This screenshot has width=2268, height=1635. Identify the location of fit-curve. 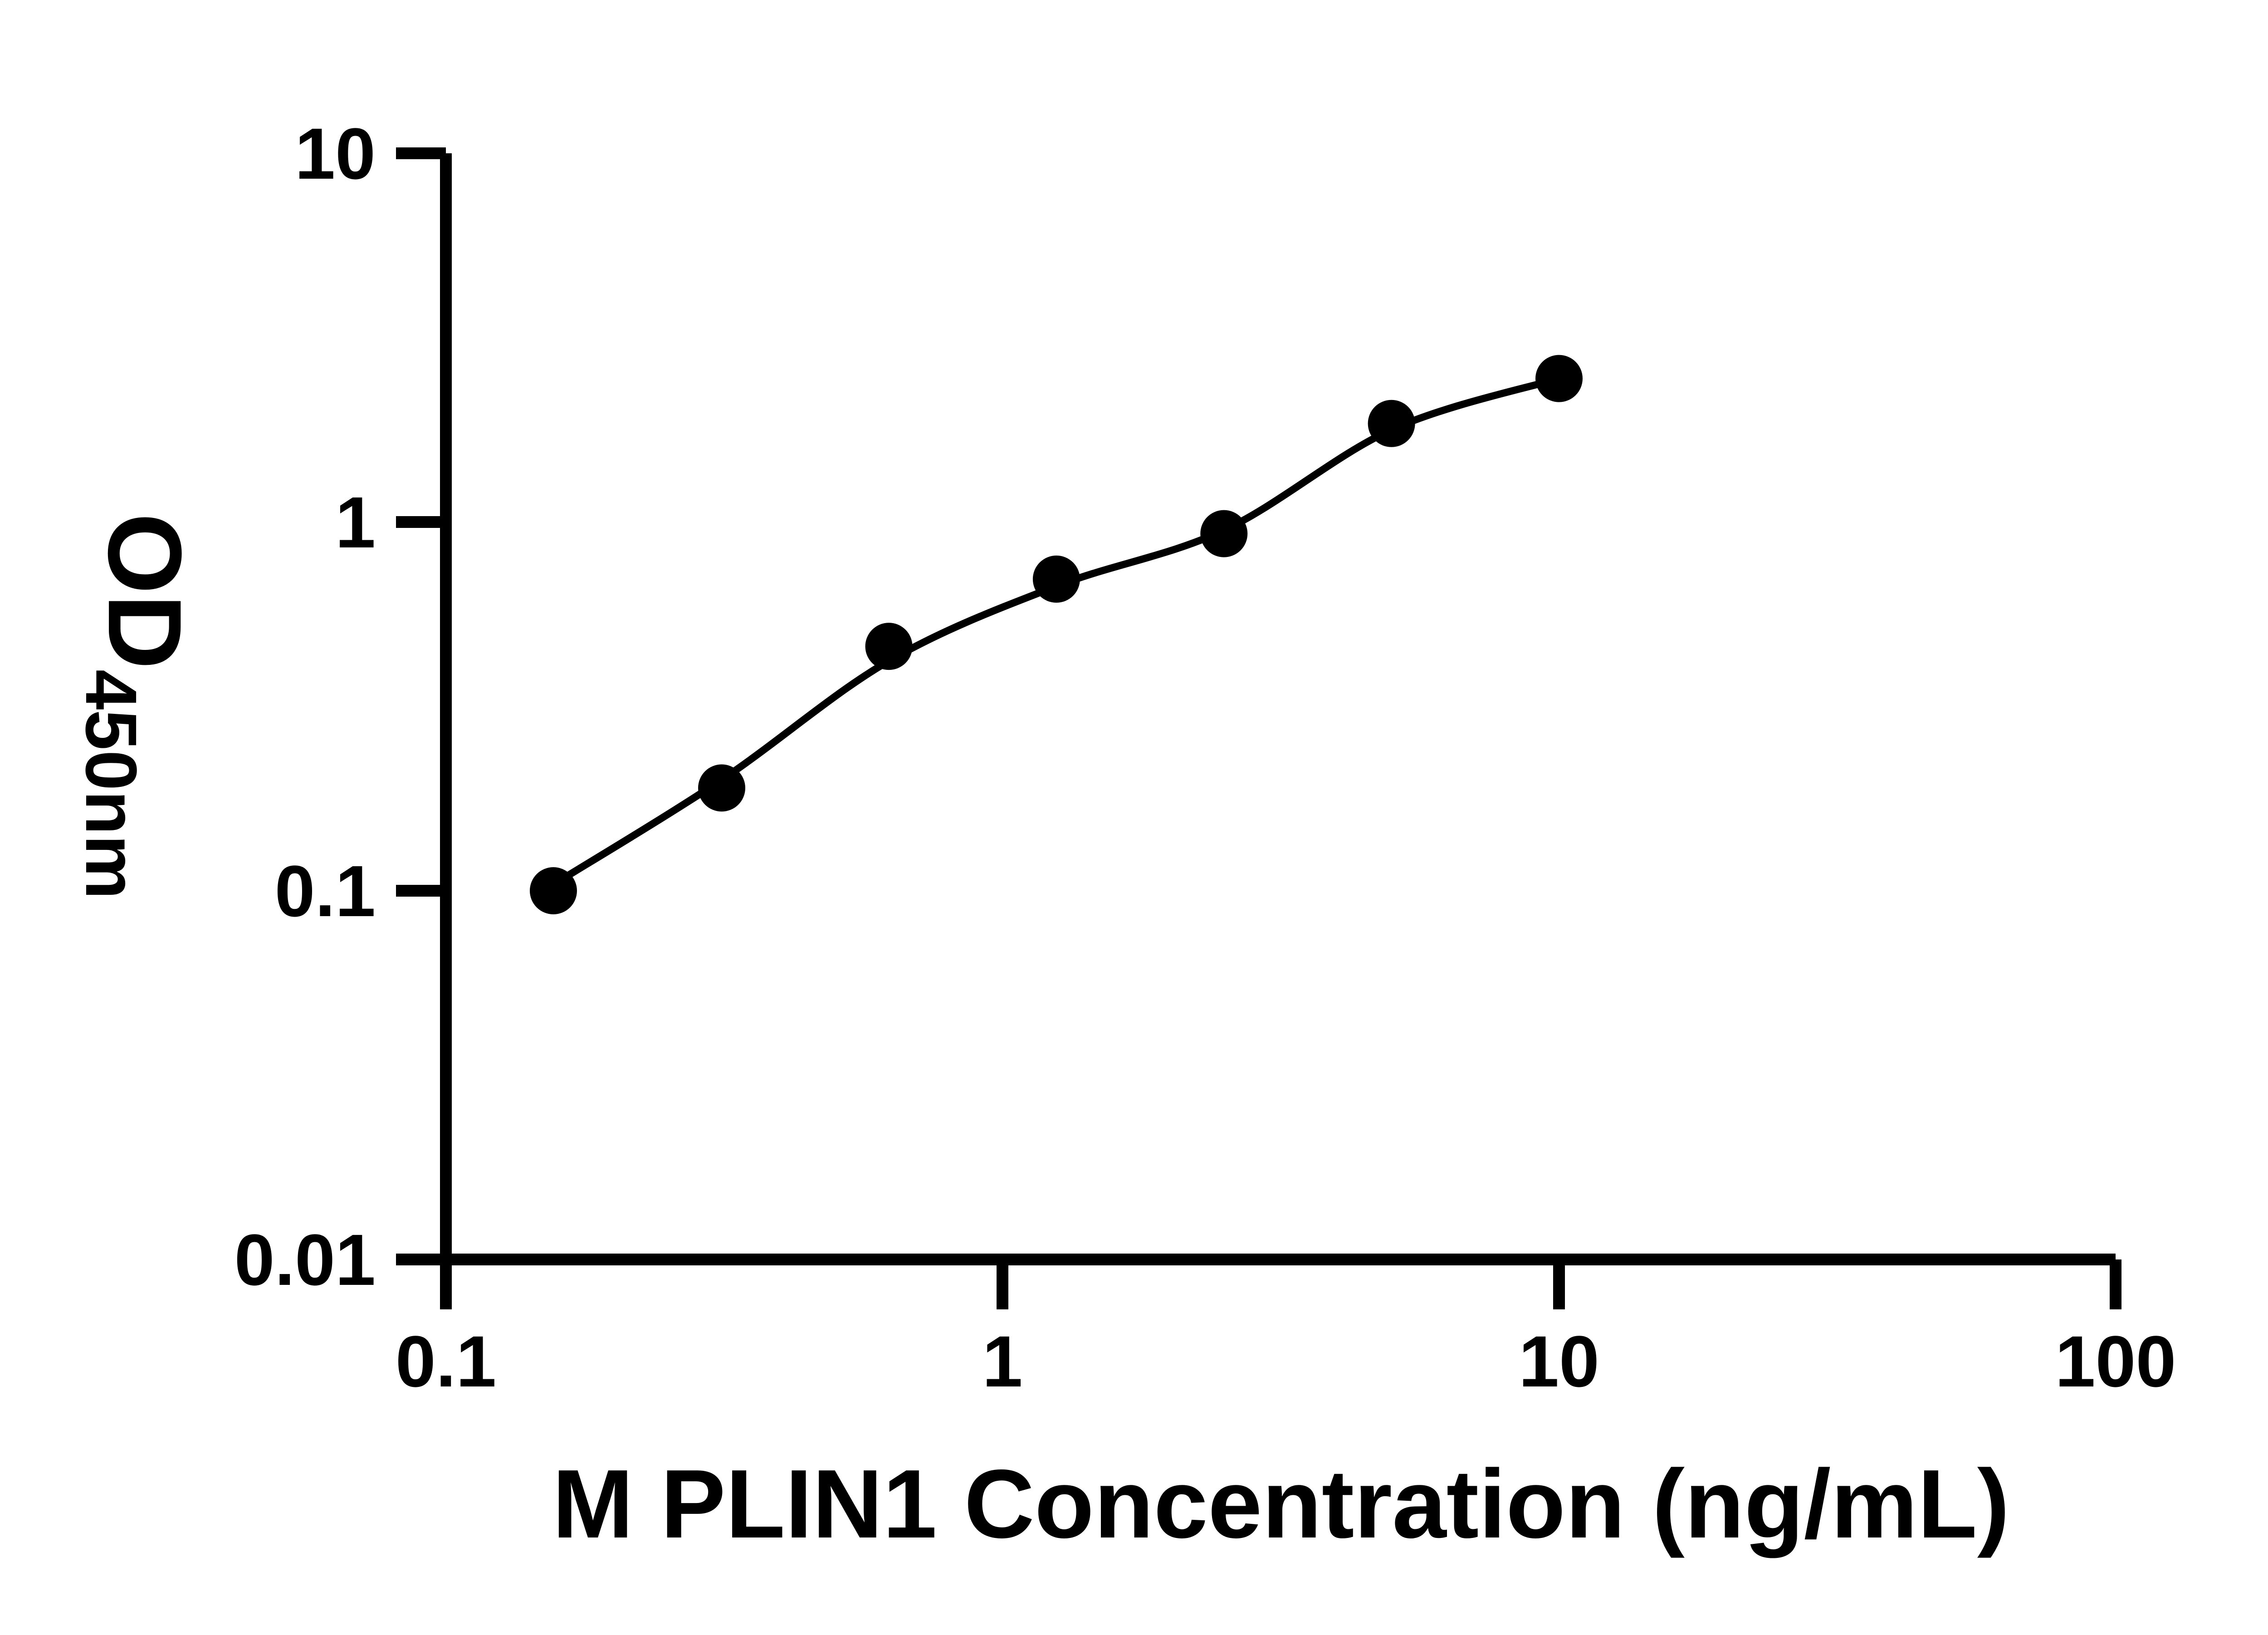
(1056, 631).